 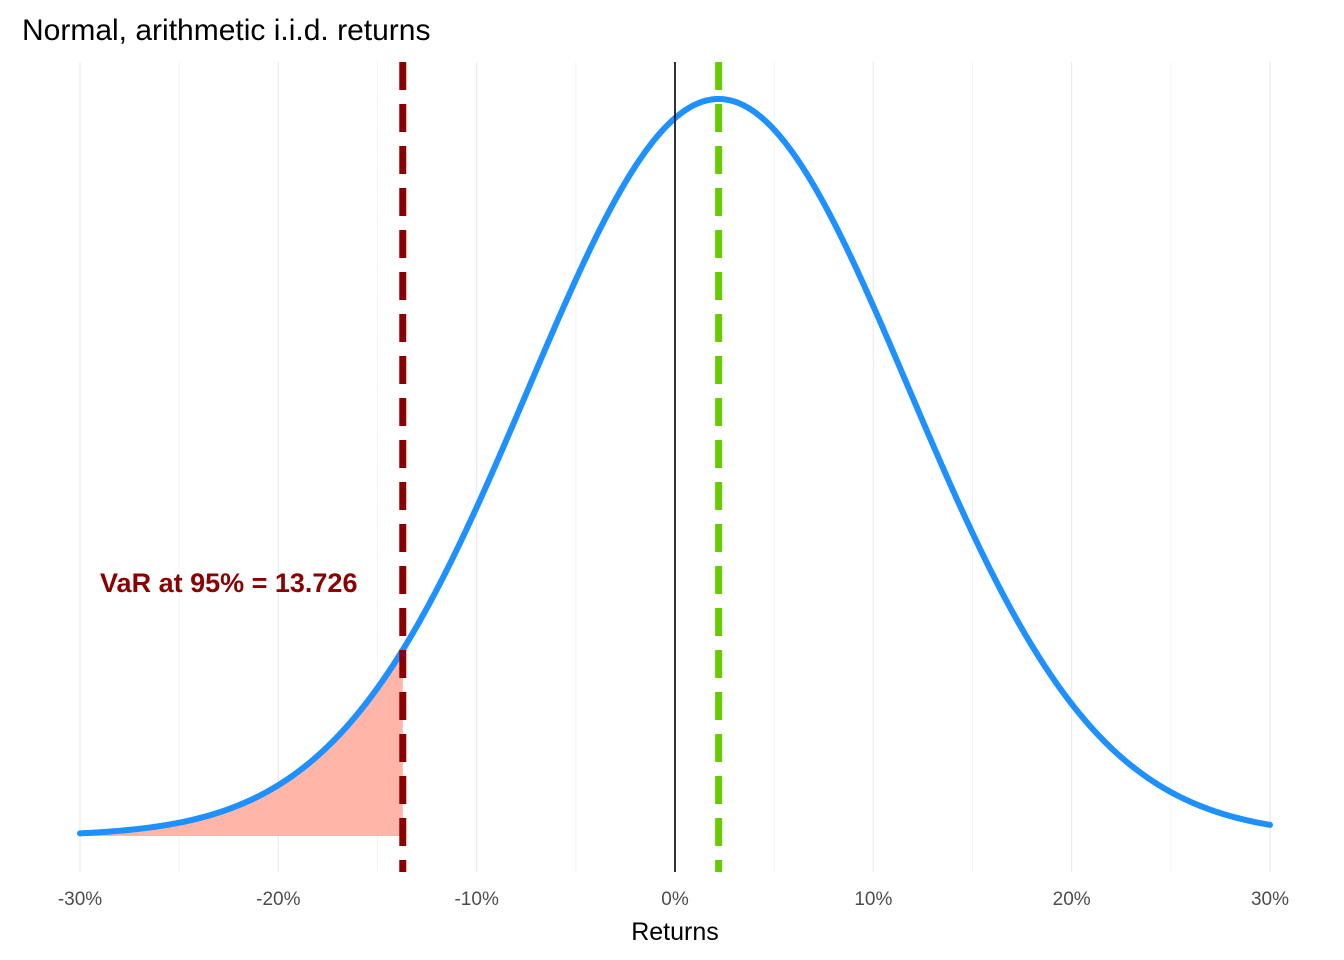 I want to click on shaded-tail-area, so click(x=241, y=742).